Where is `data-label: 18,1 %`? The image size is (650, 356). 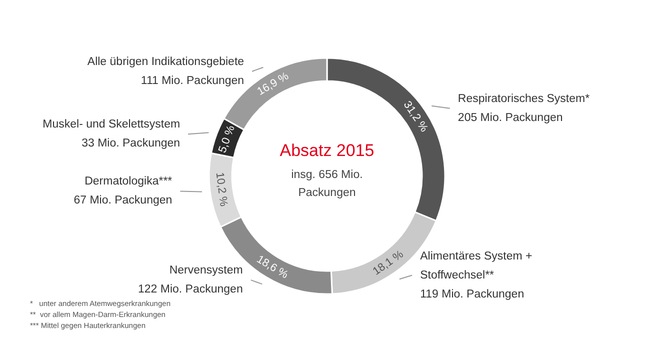
data-label: 18,1 % is located at coordinates (388, 263).